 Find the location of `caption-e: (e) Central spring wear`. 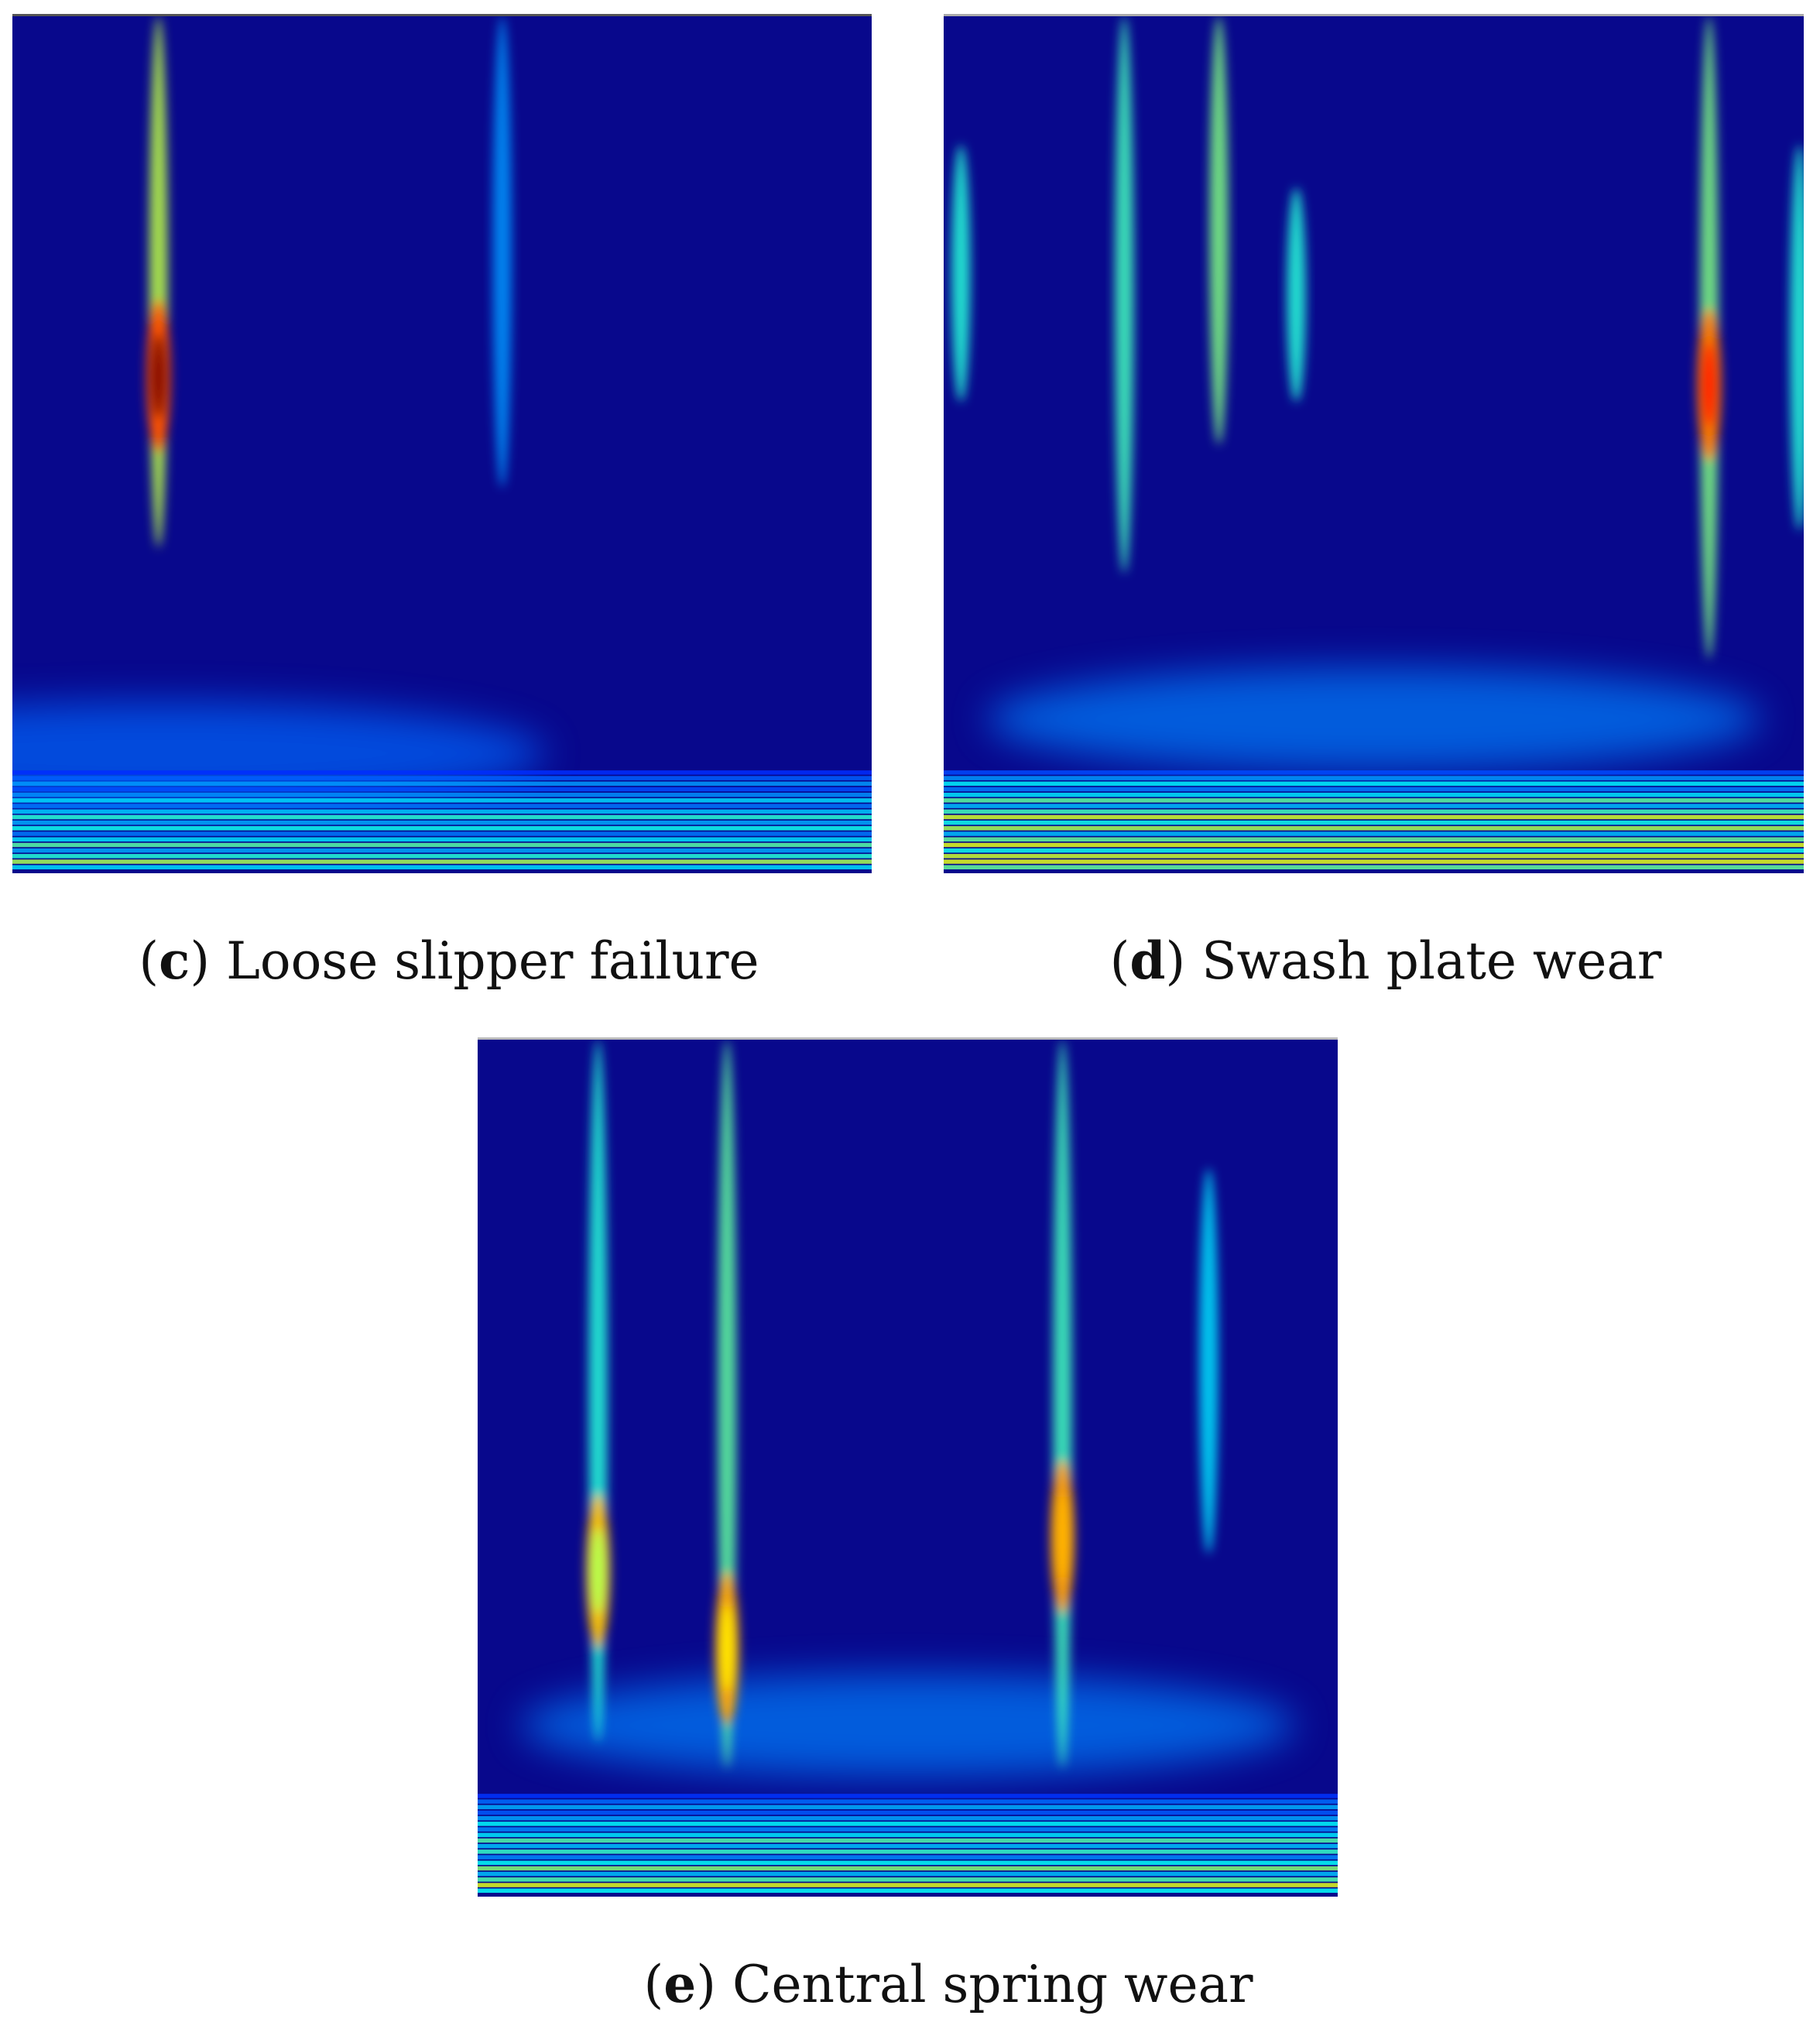

caption-e: (e) Central spring wear is located at coordinates (948, 1984).